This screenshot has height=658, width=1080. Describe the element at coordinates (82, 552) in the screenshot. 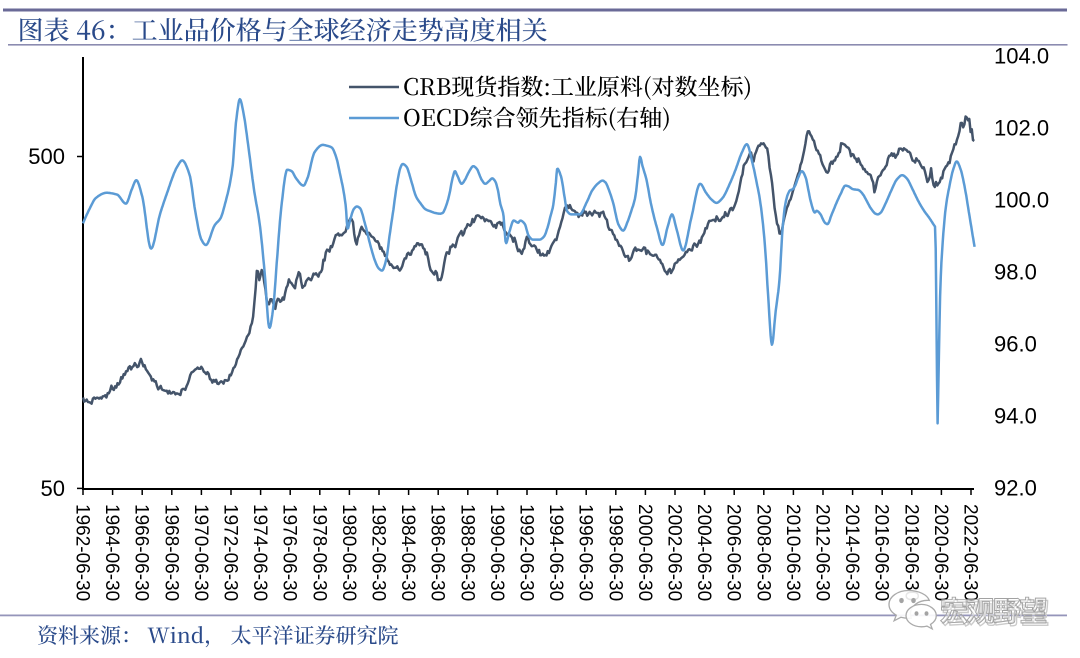

I see `svg-text: 1962-06-30` at that location.